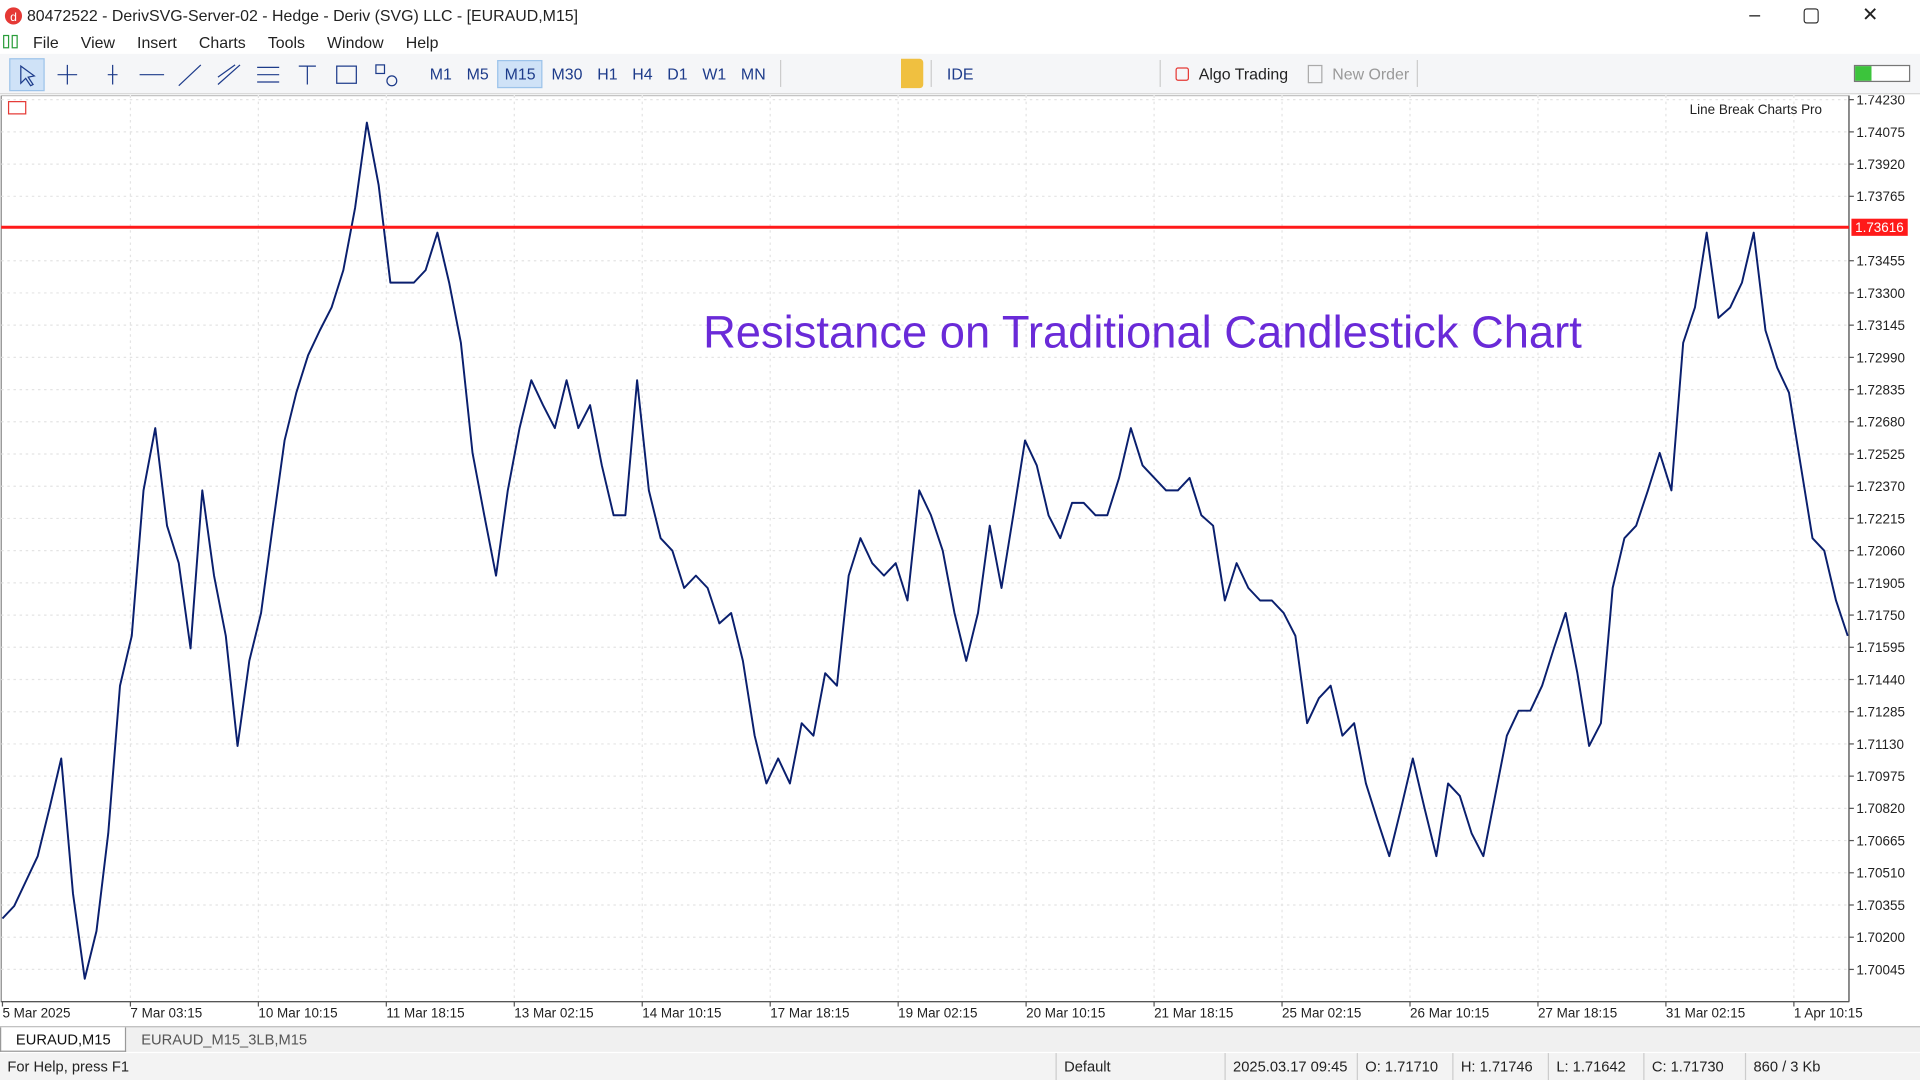  Describe the element at coordinates (960, 1039) in the screenshot. I see `chart-tabs: EURAUD,M15 EURAUD_M15_3LB,M15` at that location.